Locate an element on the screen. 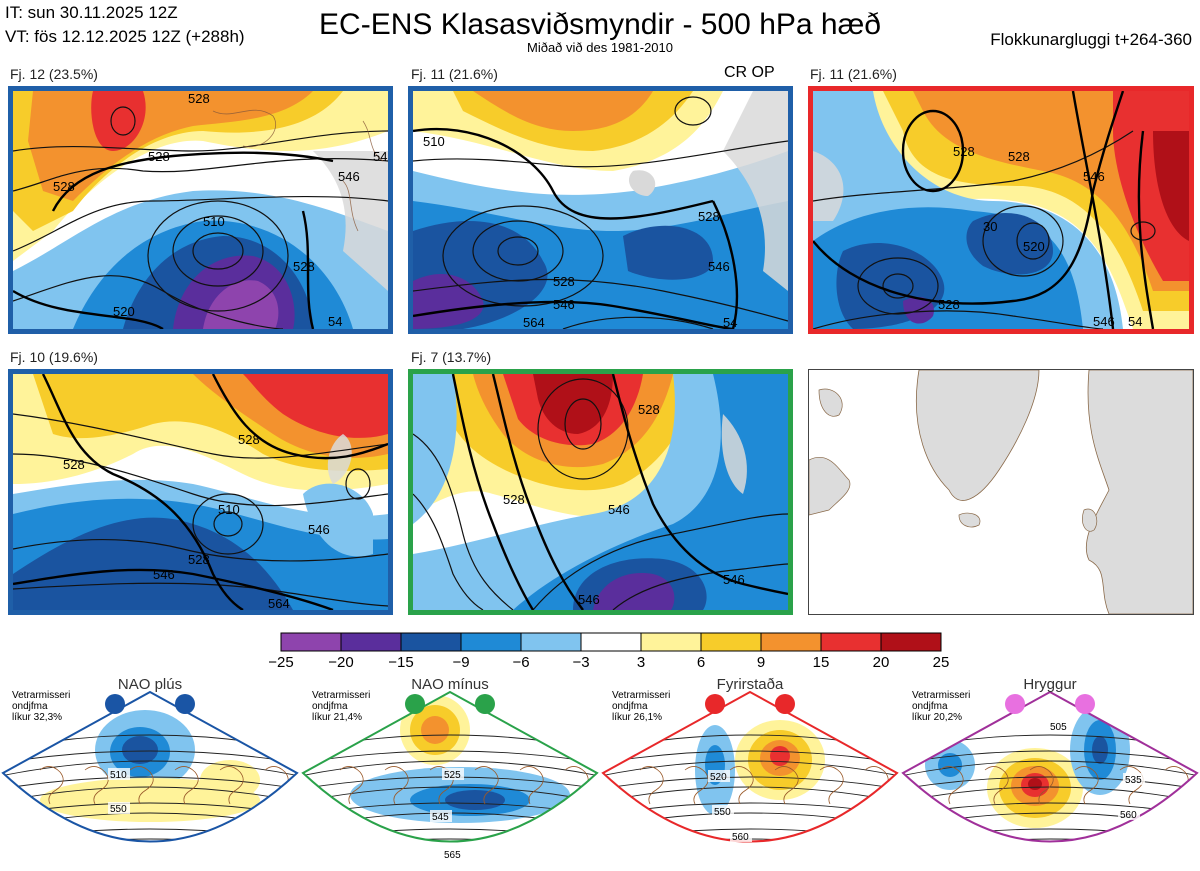 Image resolution: width=1200 pixels, height=871 pixels. regime-note: Vetrarmisseri ondjfma líkur 26,1% is located at coordinates (641, 706).